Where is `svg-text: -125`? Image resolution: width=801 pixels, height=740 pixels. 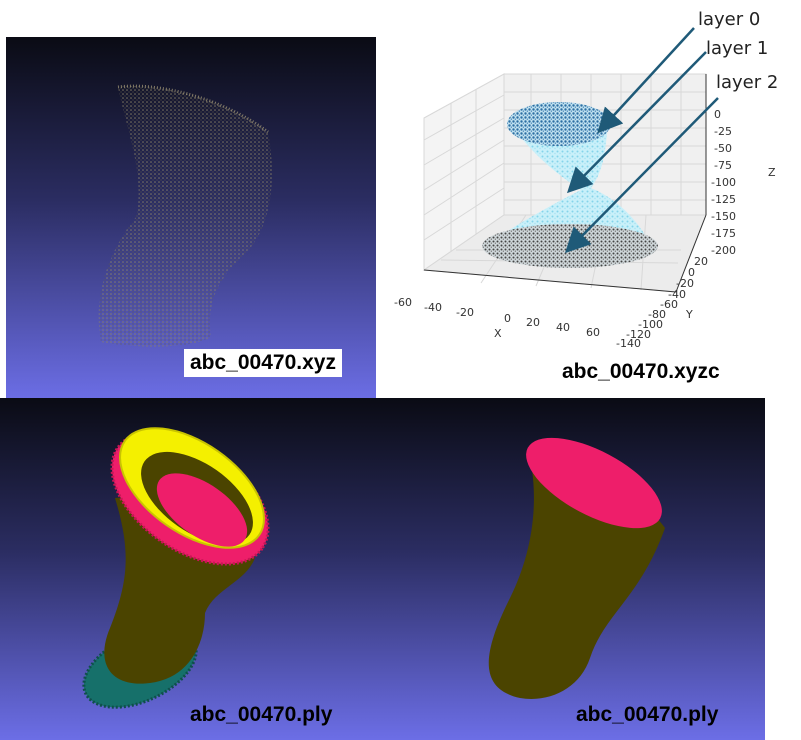
svg-text: -125 is located at coordinates (723, 199).